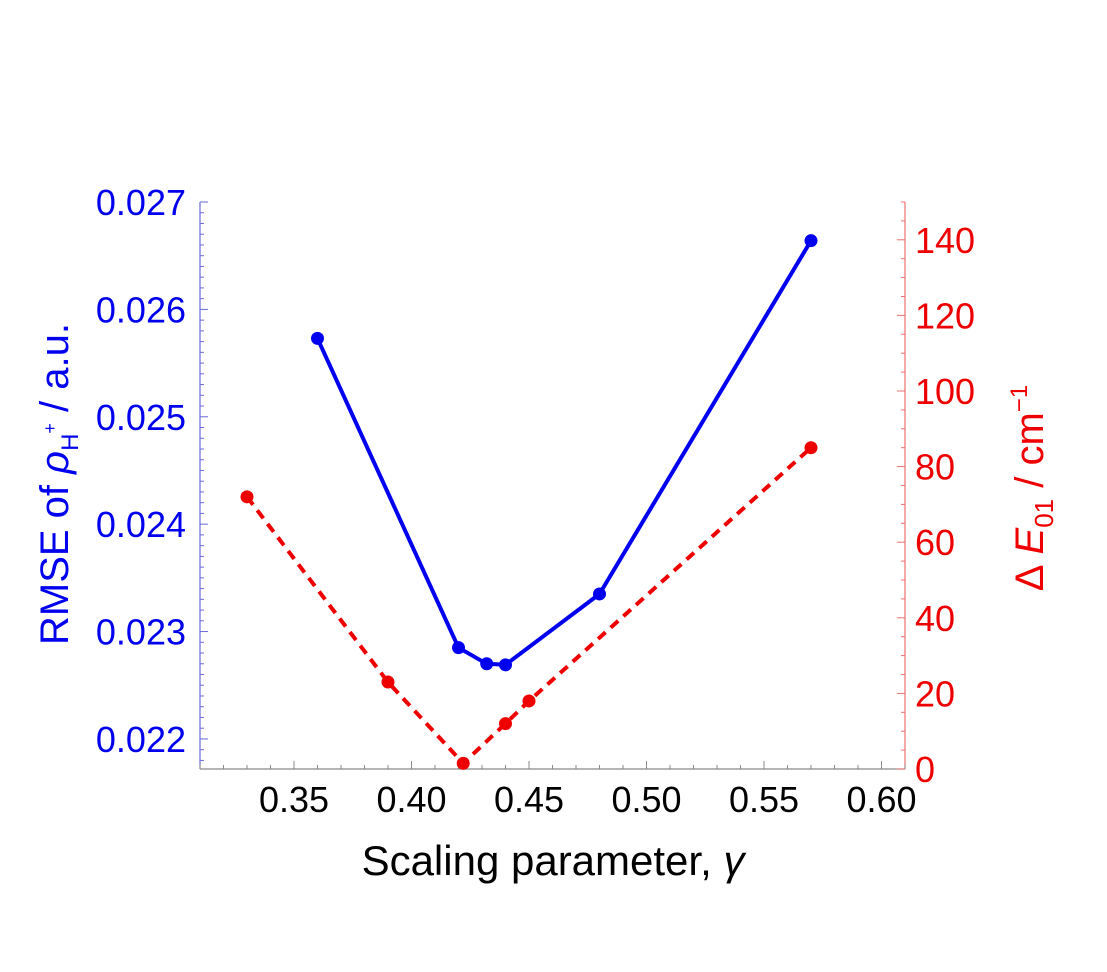 The width and height of the screenshot is (1107, 972). I want to click on y-right-tick-label: 20, so click(935, 693).